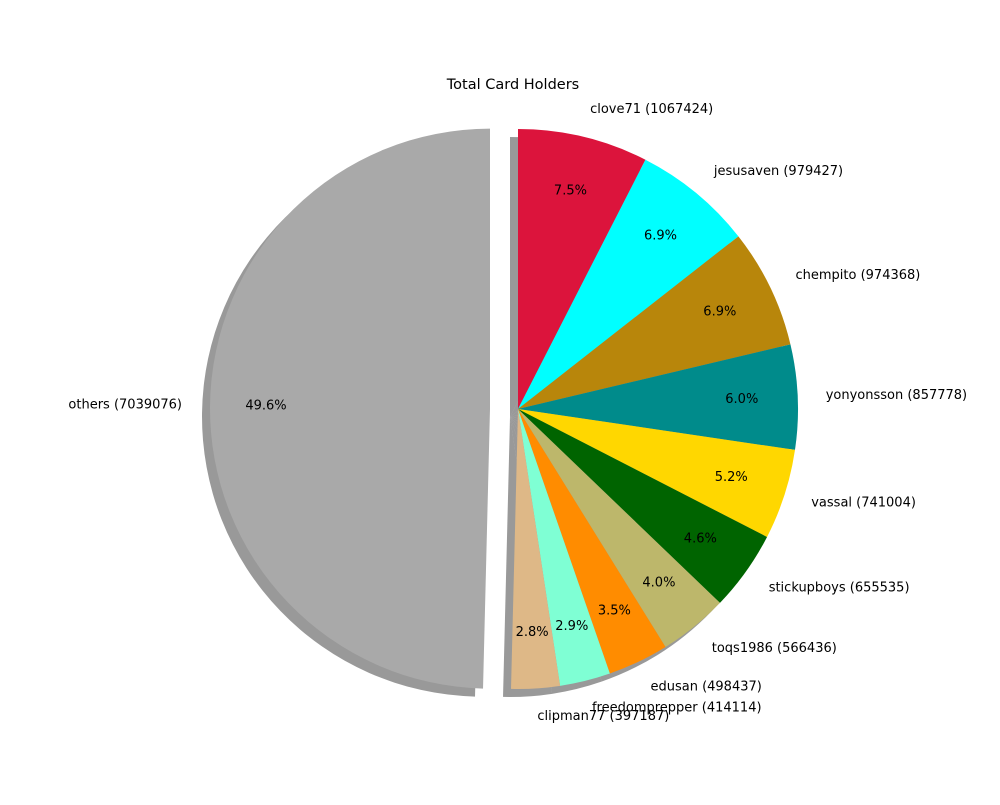 The height and width of the screenshot is (805, 1000). I want to click on slice-percent-label: 49.6%, so click(265, 405).